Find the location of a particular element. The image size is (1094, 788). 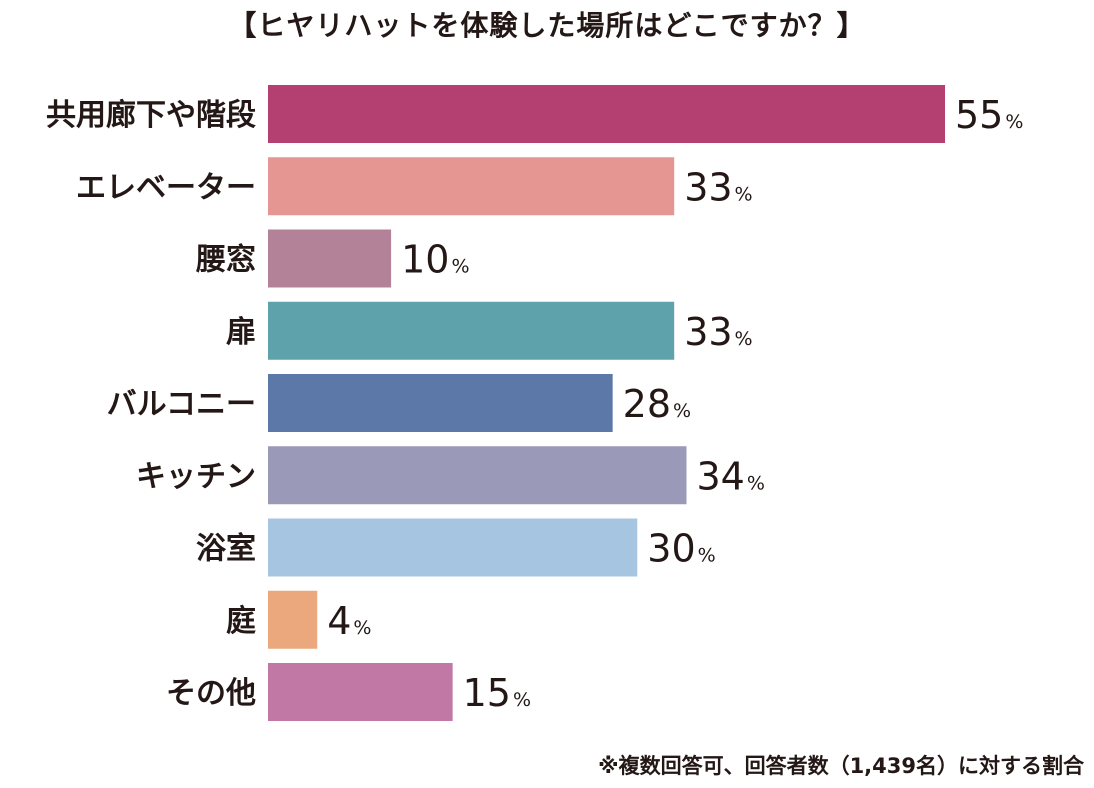

category-label: キッチン is located at coordinates (196, 476).